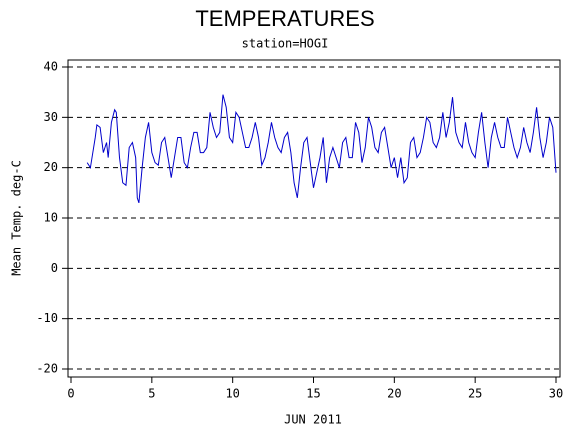 This screenshot has height=430, width=570. Describe the element at coordinates (284, 18) in the screenshot. I see `chart-title: TEMPERATURES` at that location.